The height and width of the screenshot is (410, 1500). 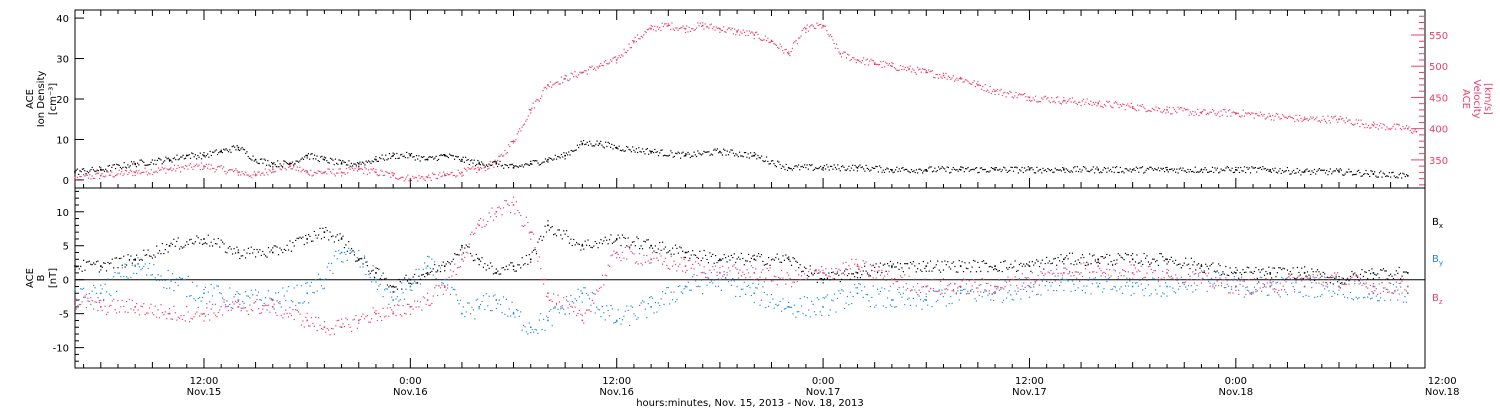 I want to click on velocity-tick-label: 550, so click(x=1438, y=36).